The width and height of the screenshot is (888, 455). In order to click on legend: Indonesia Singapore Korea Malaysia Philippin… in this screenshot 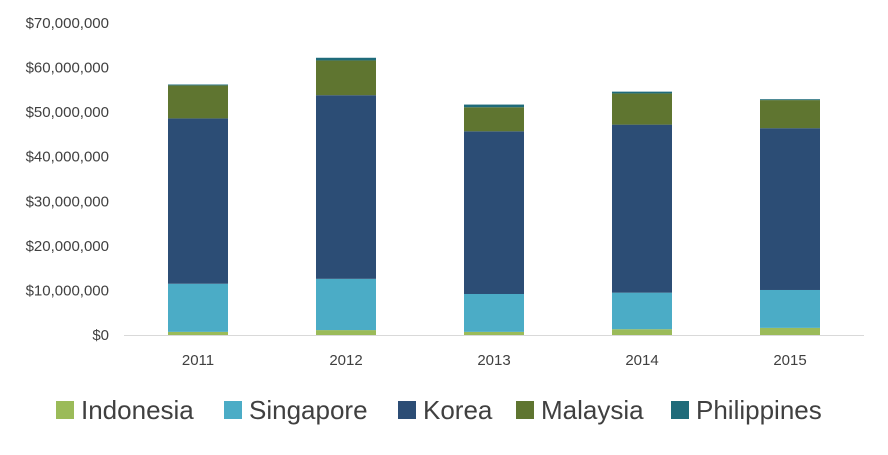, I will do `click(439, 410)`.